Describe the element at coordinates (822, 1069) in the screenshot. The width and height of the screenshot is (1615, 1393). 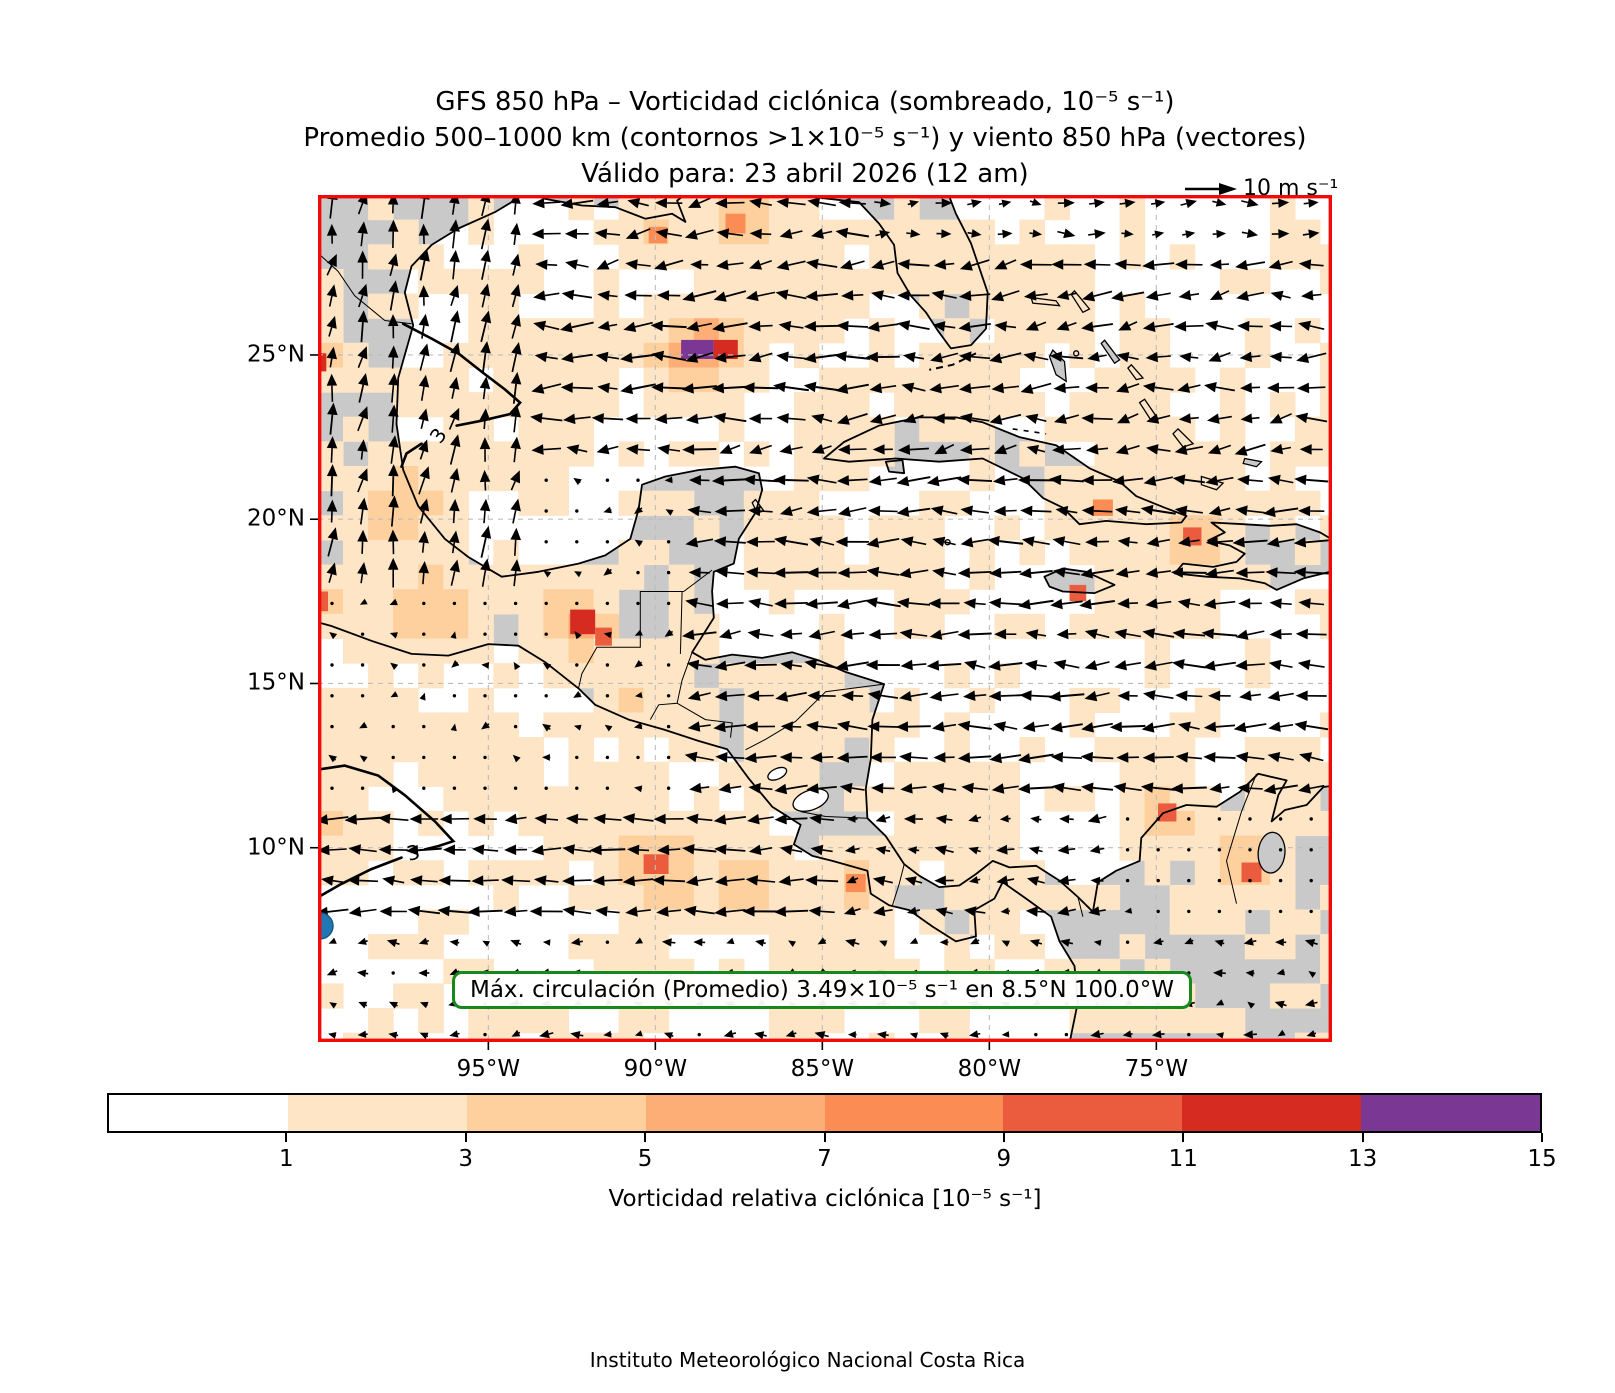
I see `x-tick-label: 85°W` at that location.